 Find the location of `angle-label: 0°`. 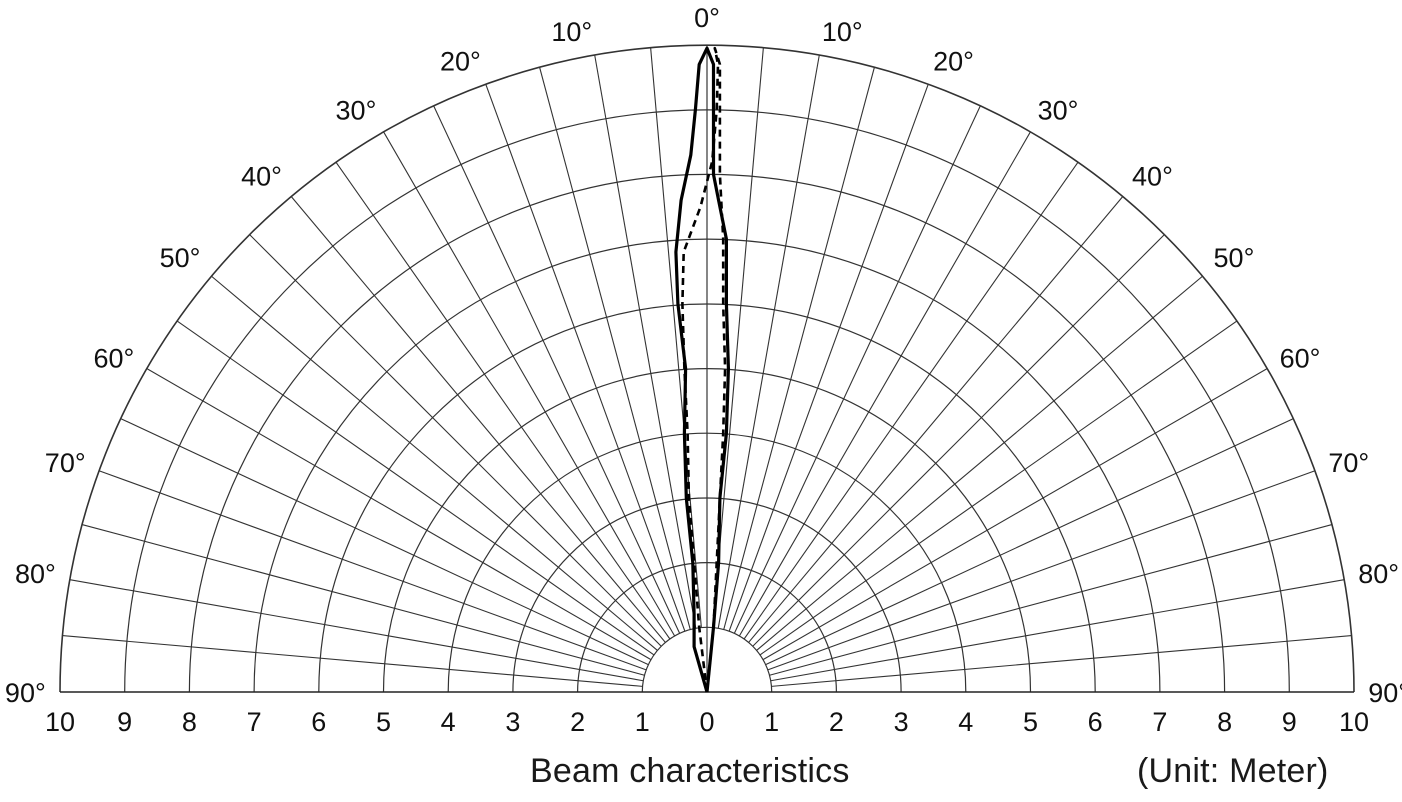

angle-label: 0° is located at coordinates (707, 18).